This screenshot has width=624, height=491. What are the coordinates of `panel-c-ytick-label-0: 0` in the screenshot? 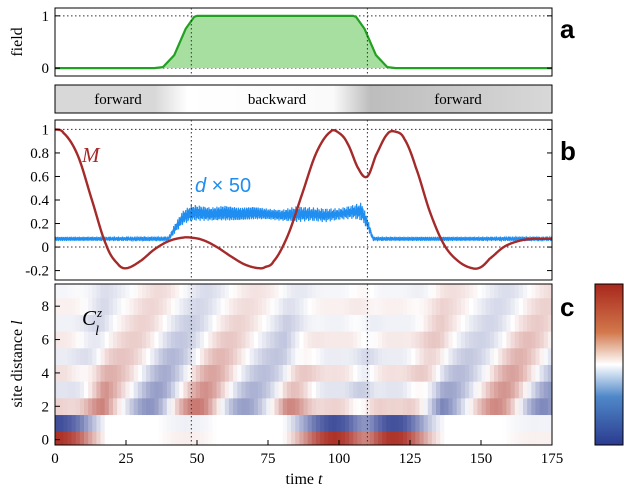 It's located at (46, 441).